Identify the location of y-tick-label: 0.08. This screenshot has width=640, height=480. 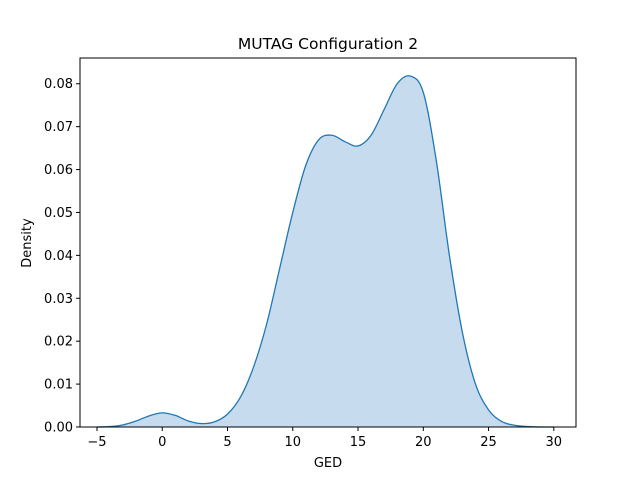
(58, 84).